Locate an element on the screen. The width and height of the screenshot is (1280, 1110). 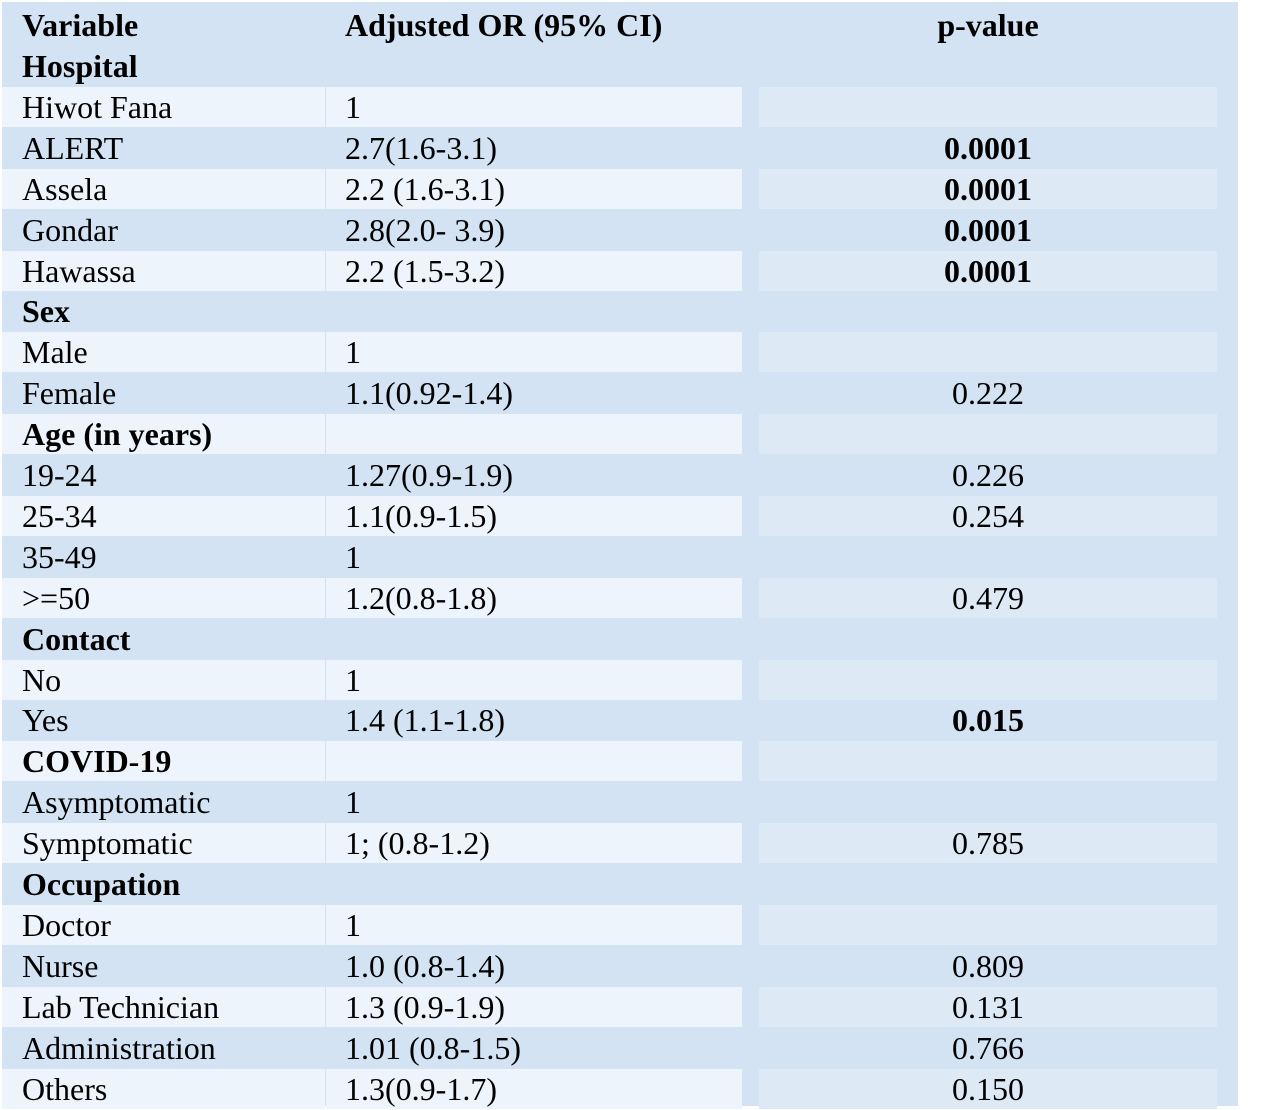
table-row: Administration 1.01 (0.8-1.5) 0.766 is located at coordinates (620, 1048).